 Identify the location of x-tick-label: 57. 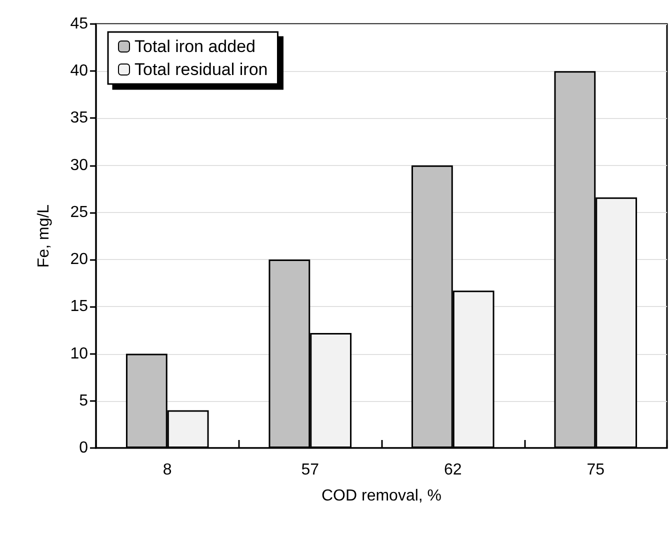
(310, 470).